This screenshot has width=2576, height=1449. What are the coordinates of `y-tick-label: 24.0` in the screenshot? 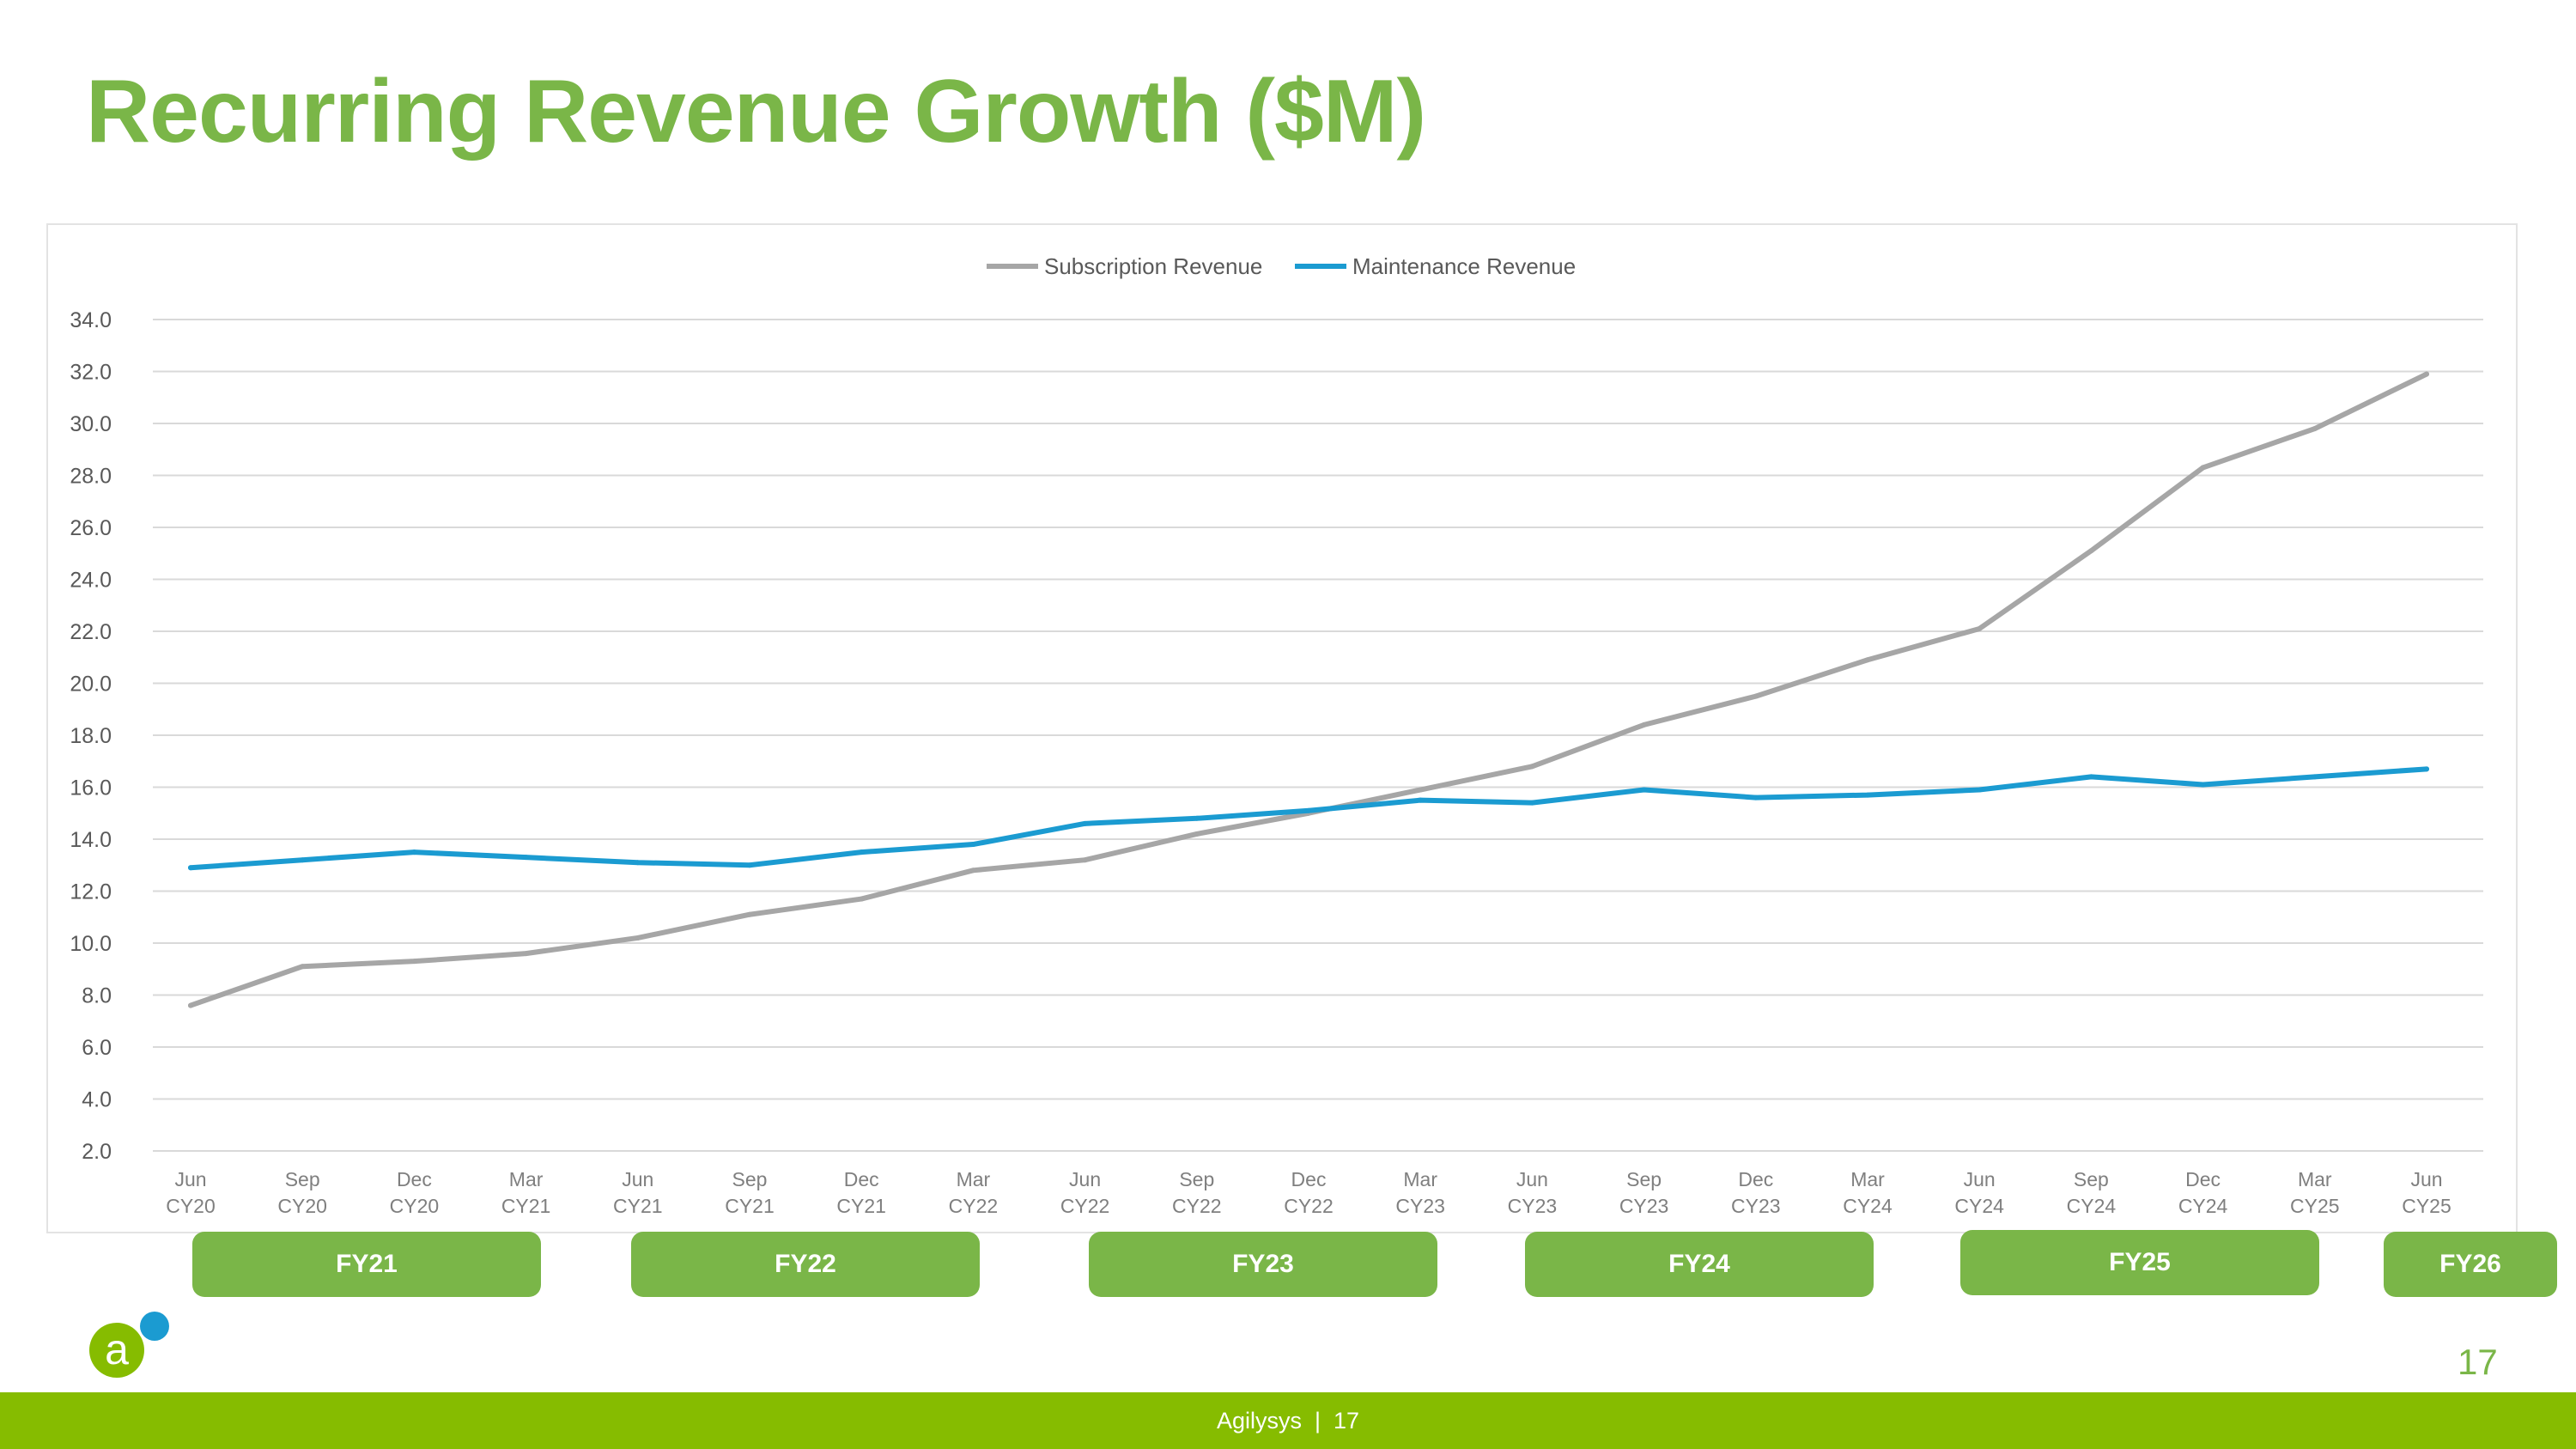 It's located at (91, 581).